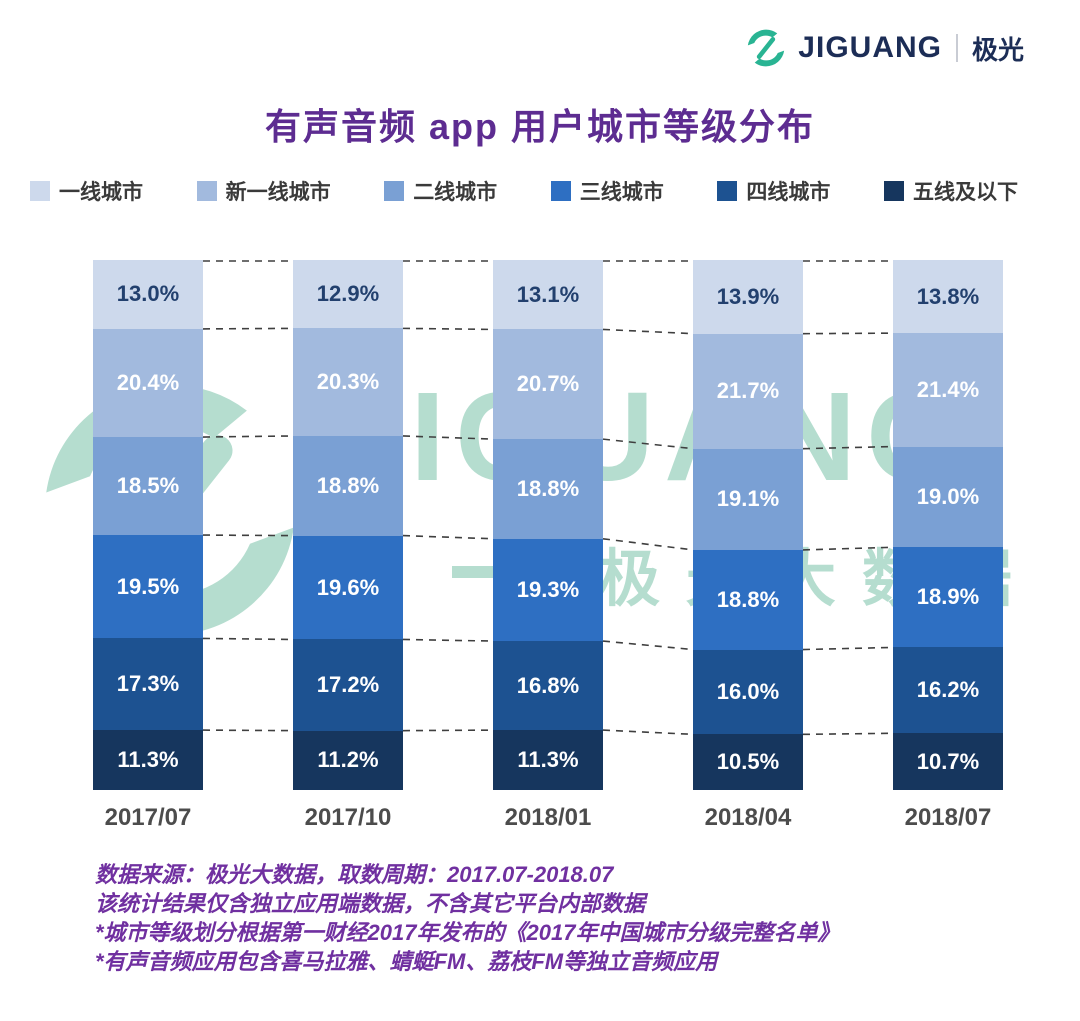 Image resolution: width=1080 pixels, height=1021 pixels. I want to click on legend-item: 二线城市, so click(440, 191).